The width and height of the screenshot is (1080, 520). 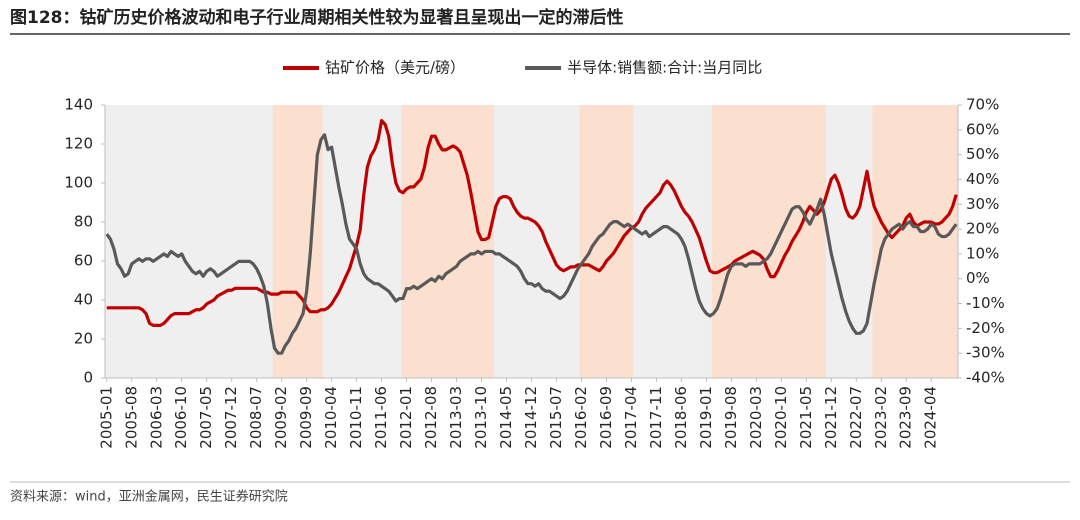 What do you see at coordinates (456, 417) in the screenshot?
I see `x-tick-label: 2013-03` at bounding box center [456, 417].